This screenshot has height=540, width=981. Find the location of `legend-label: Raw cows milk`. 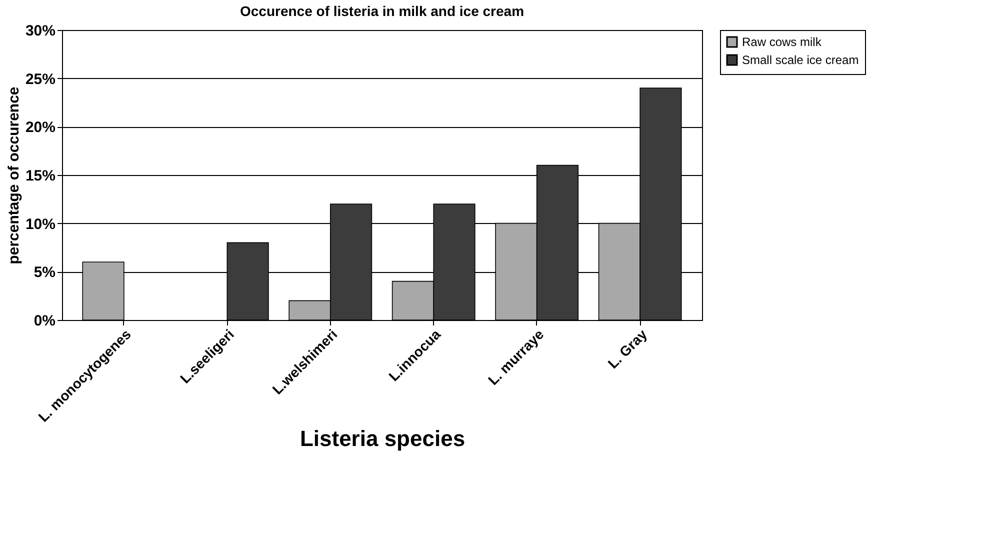

legend-label: Raw cows milk is located at coordinates (782, 42).